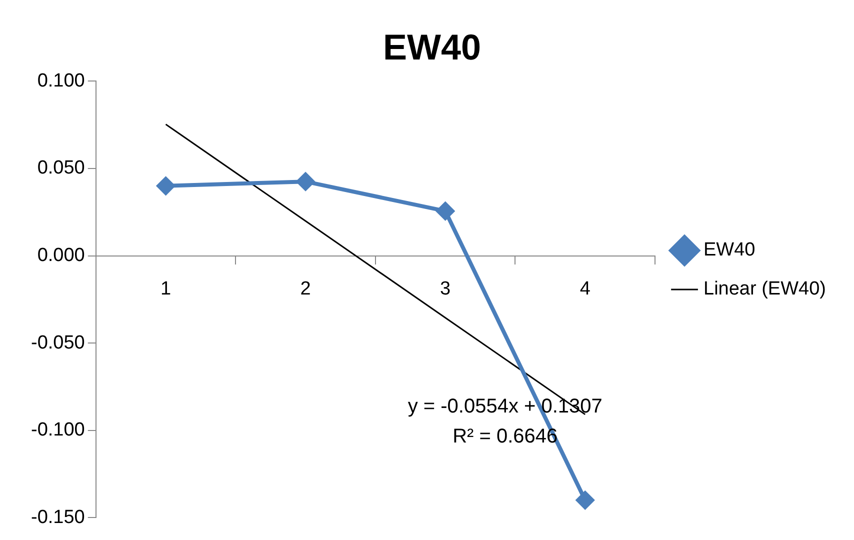  Describe the element at coordinates (305, 289) in the screenshot. I see `x-tick-label: 2` at that location.